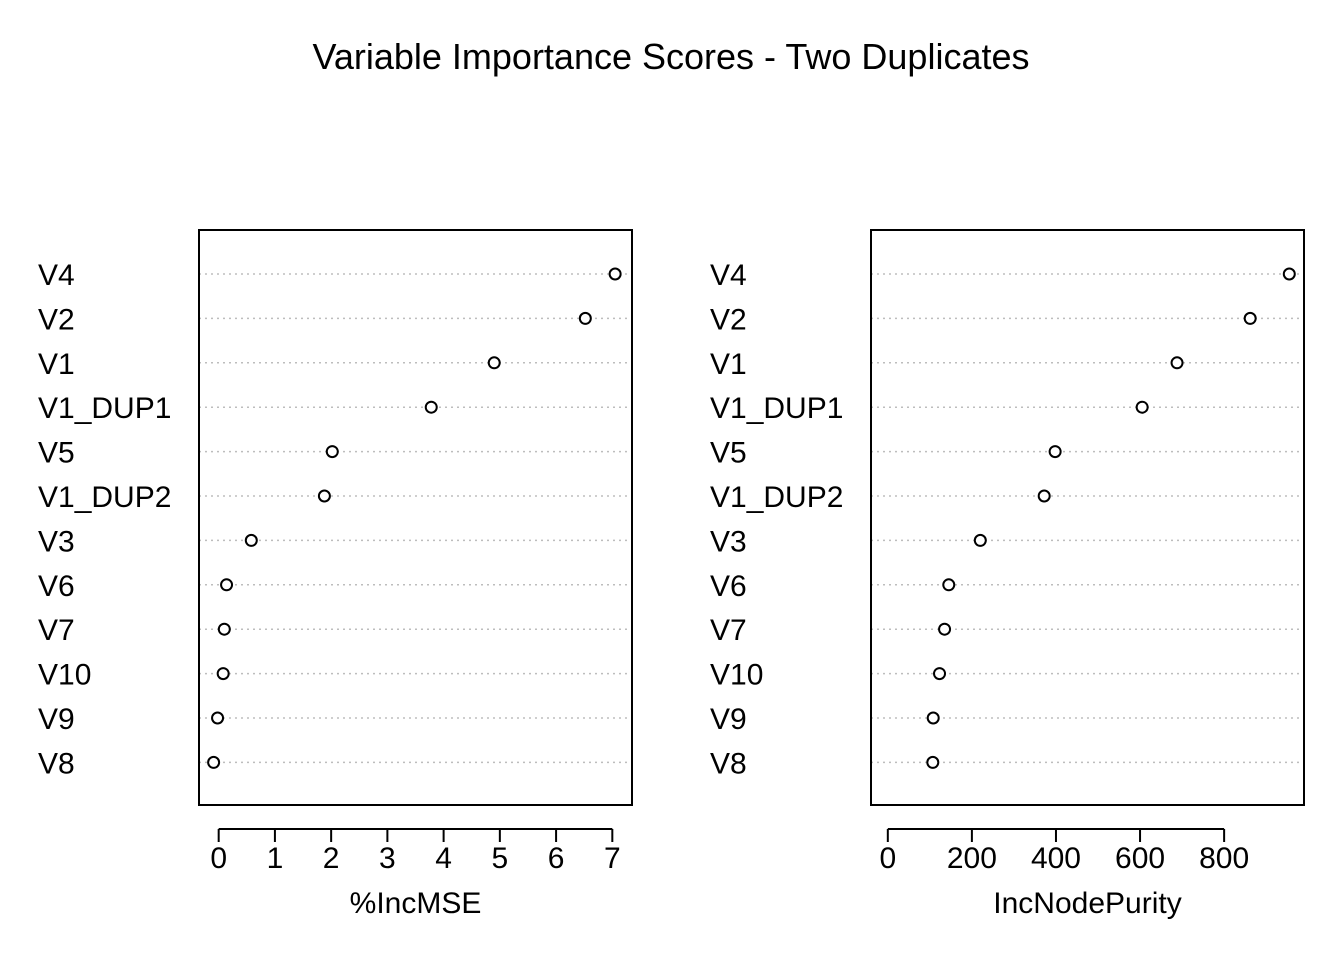  What do you see at coordinates (275, 858) in the screenshot?
I see `x-tick-label: 1` at bounding box center [275, 858].